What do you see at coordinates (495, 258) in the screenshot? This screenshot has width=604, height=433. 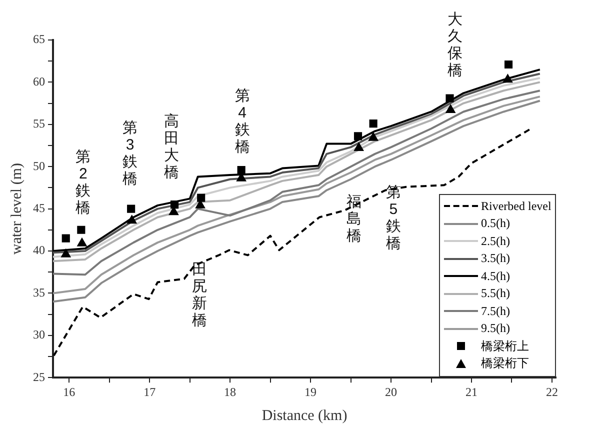 I see `legend-label: 3.5(h)` at bounding box center [495, 258].